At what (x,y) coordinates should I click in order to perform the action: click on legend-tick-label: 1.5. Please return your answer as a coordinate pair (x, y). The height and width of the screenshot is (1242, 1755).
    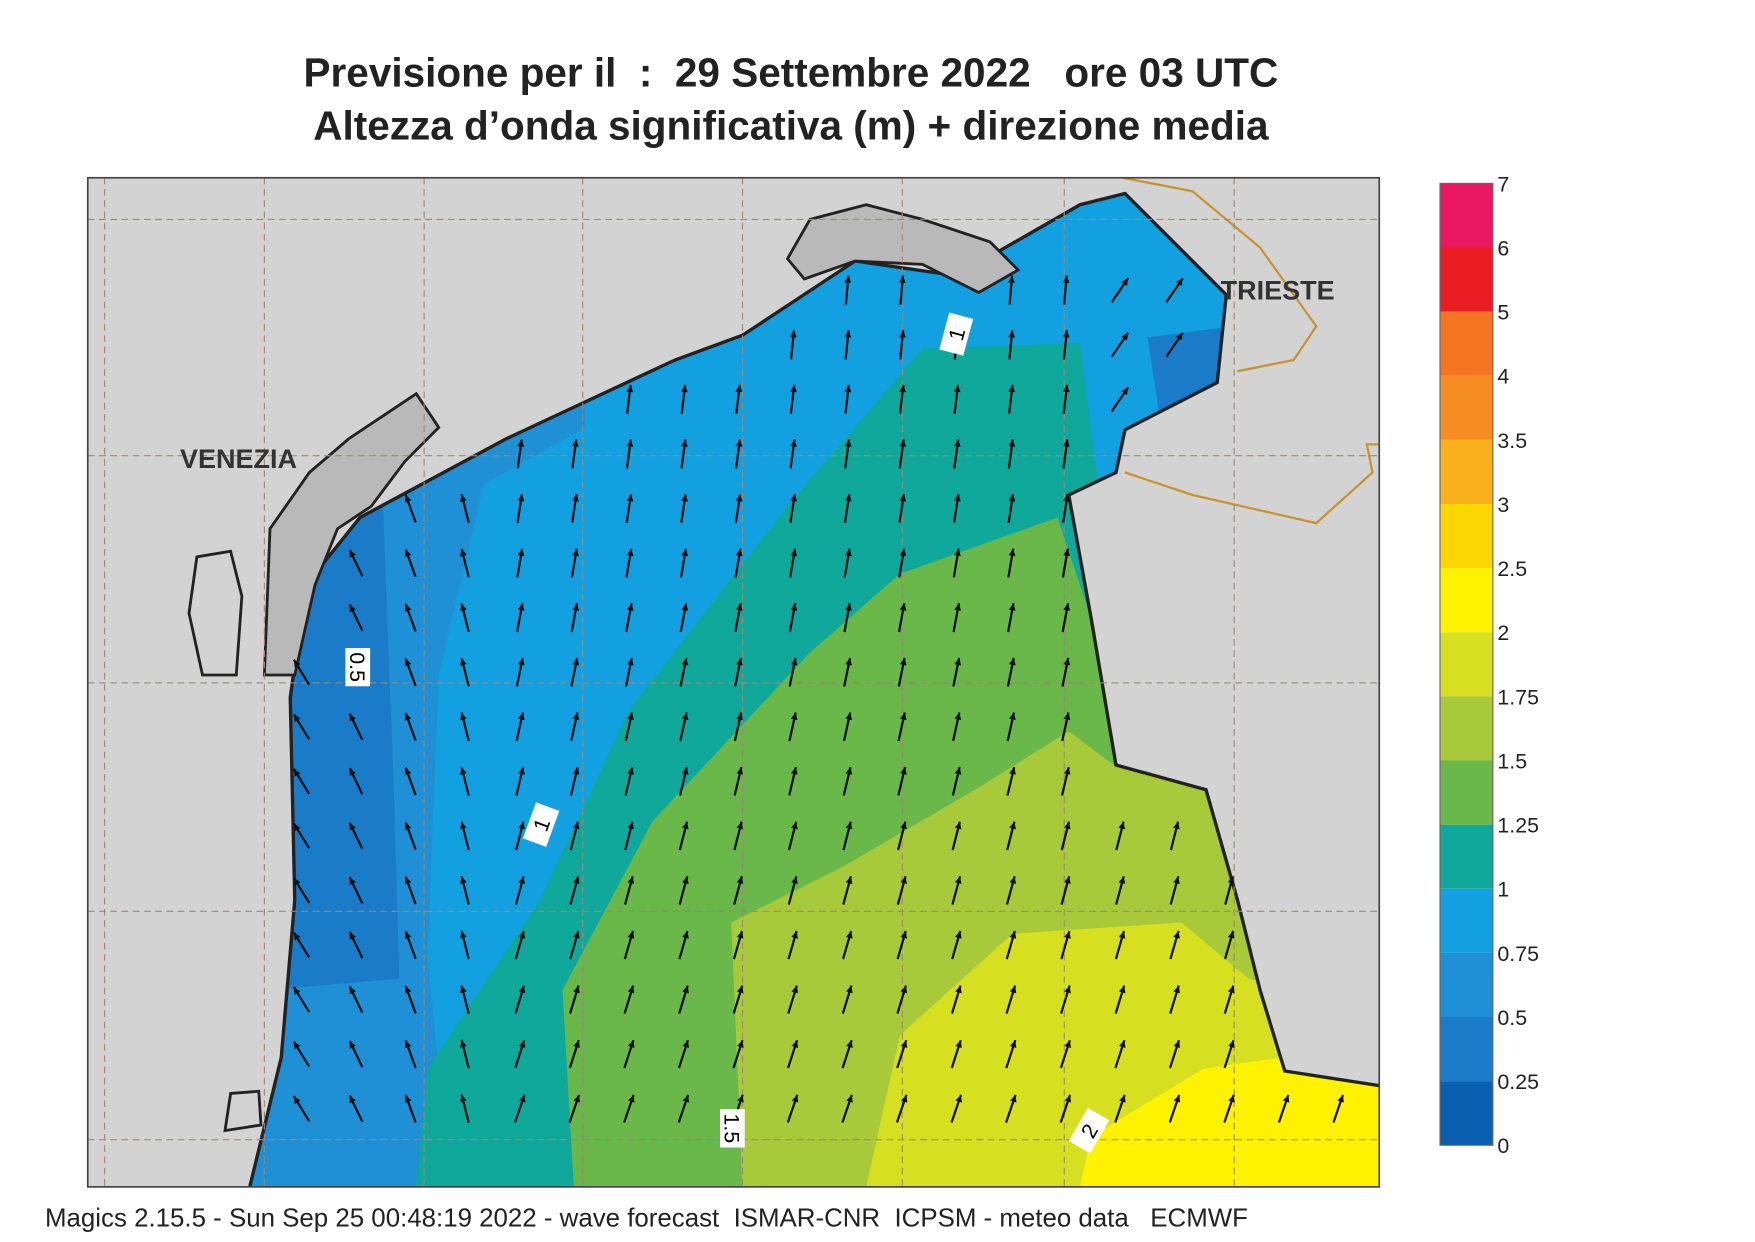
    Looking at the image, I should click on (1512, 761).